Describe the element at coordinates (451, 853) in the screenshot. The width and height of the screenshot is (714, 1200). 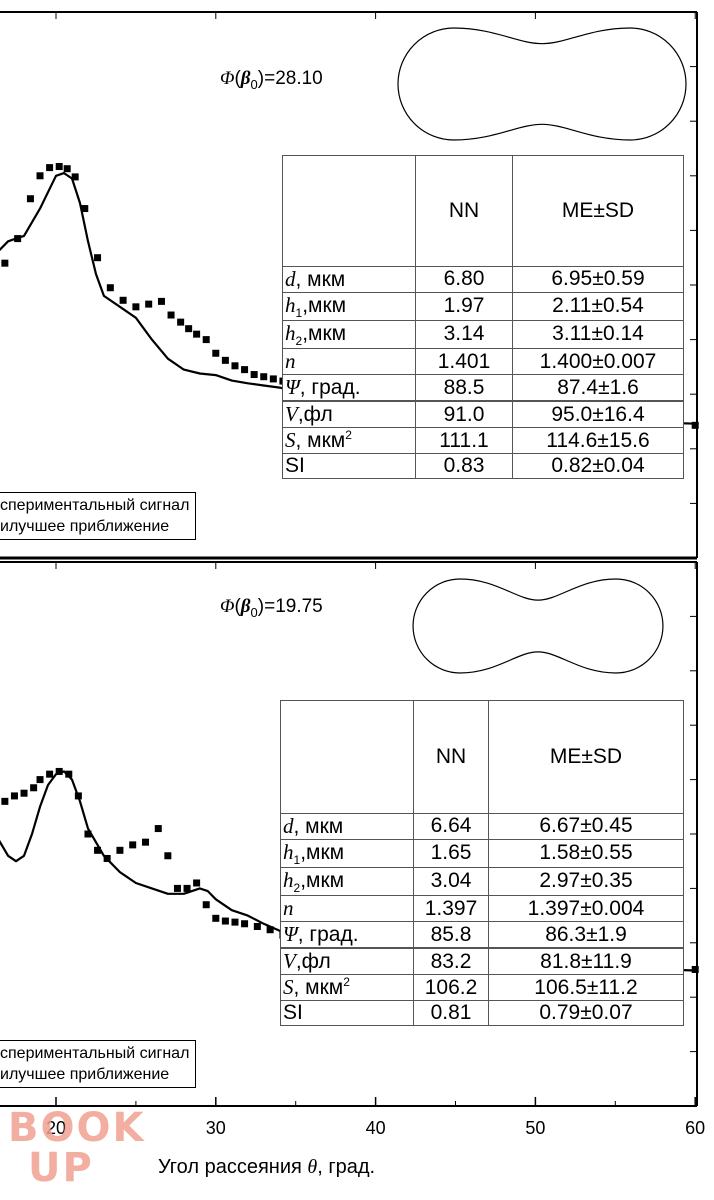
I see `table-cell-nn: 1.65` at that location.